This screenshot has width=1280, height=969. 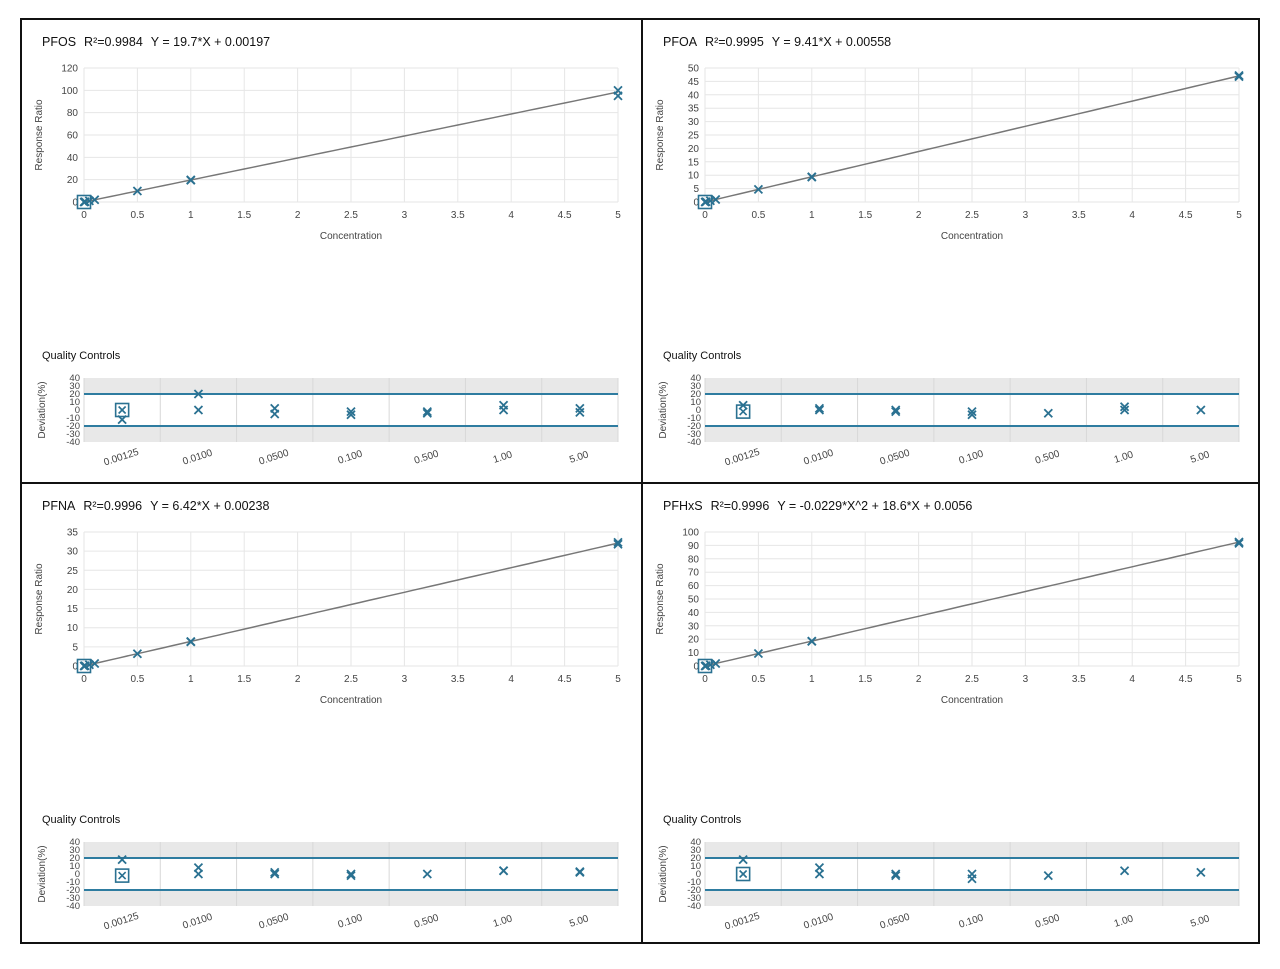 I want to click on x-tick-label: 3.5, so click(x=458, y=215).